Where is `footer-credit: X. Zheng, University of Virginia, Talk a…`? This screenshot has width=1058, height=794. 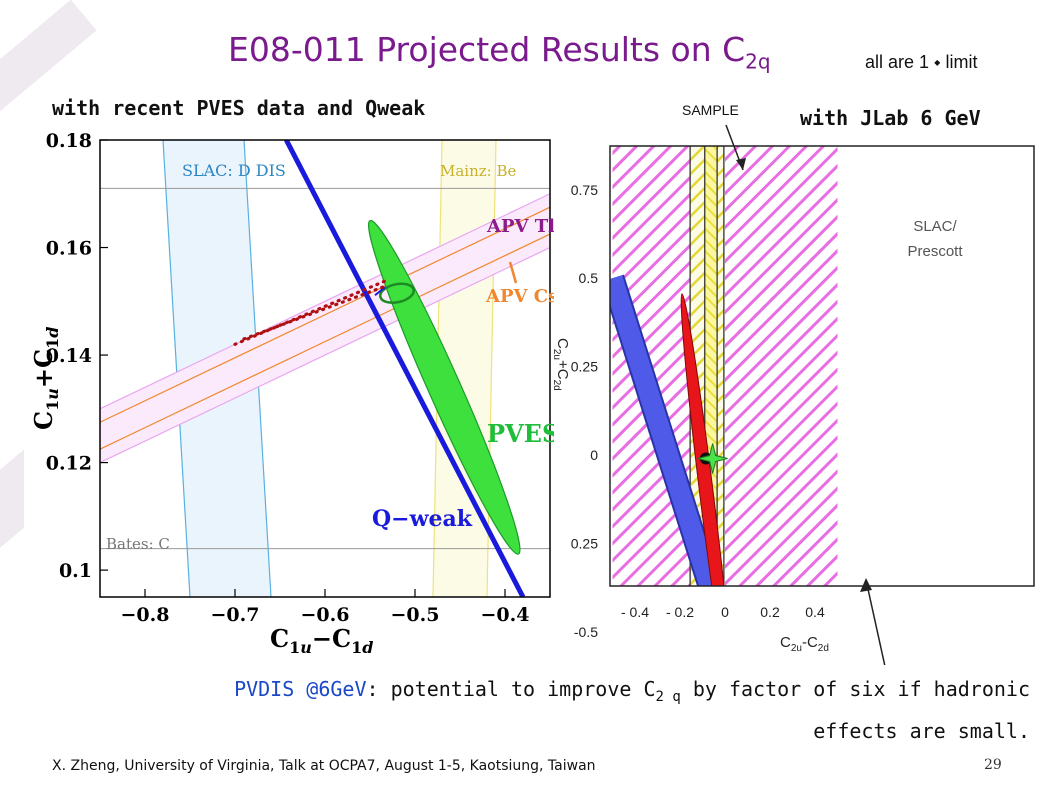 footer-credit: X. Zheng, University of Virginia, Talk a… is located at coordinates (324, 766).